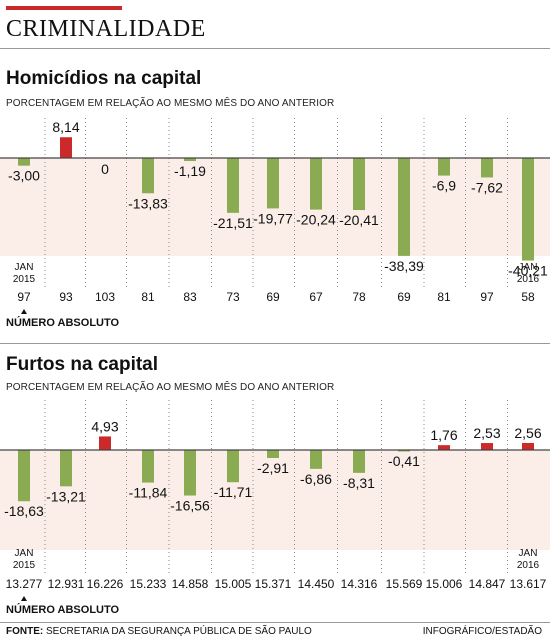 Image resolution: width=550 pixels, height=640 pixels. I want to click on value-label: 4,93, so click(104, 426).